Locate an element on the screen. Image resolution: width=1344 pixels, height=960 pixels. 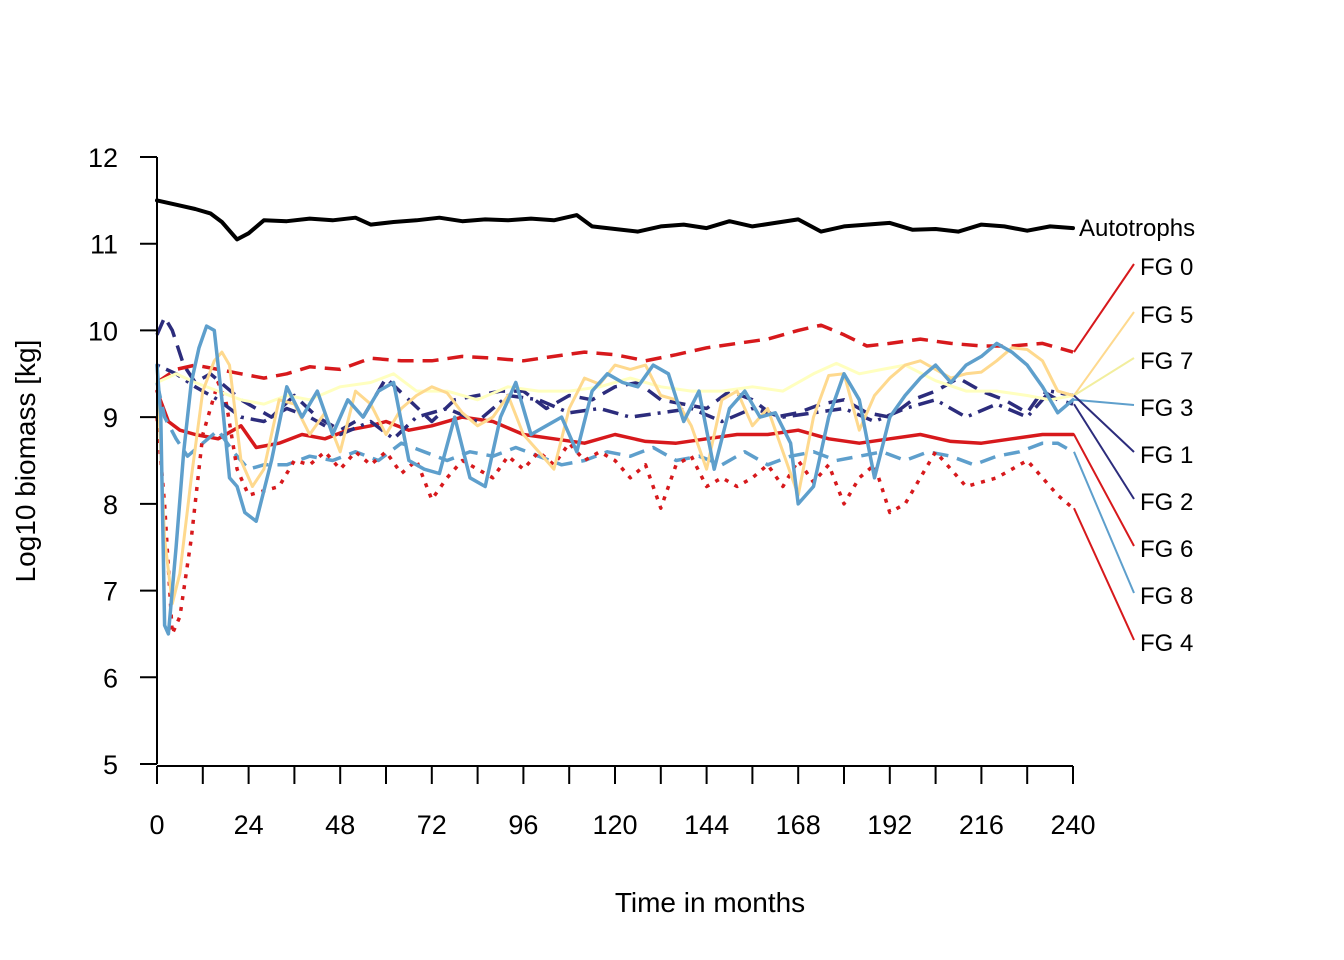
x-tick-label: 216 is located at coordinates (981, 825).